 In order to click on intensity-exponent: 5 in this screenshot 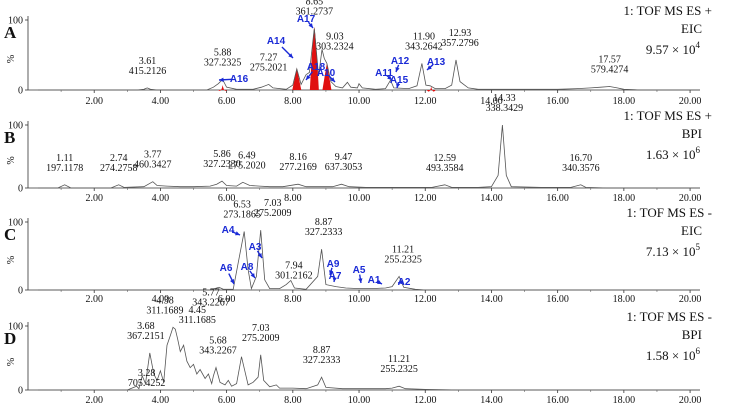, I will do `click(698, 247)`.